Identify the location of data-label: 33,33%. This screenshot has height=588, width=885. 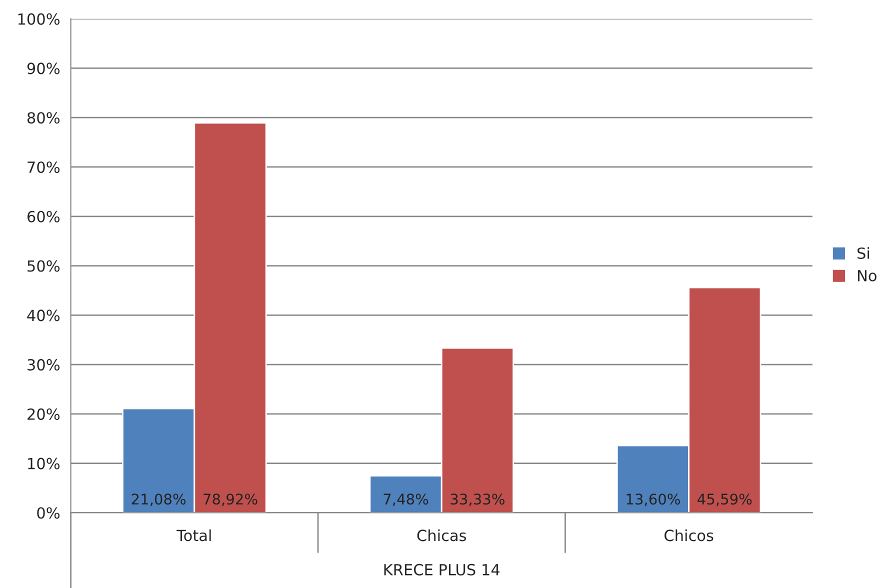
(477, 500).